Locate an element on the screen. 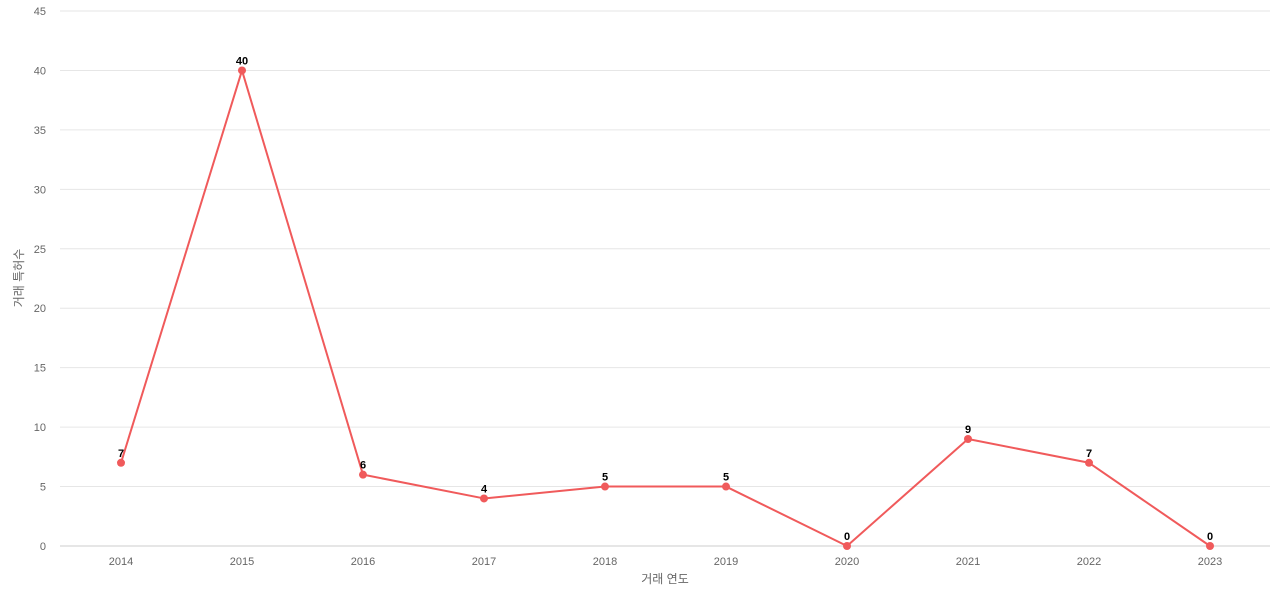 The width and height of the screenshot is (1280, 600). x-tick-label: 2016 is located at coordinates (363, 562).